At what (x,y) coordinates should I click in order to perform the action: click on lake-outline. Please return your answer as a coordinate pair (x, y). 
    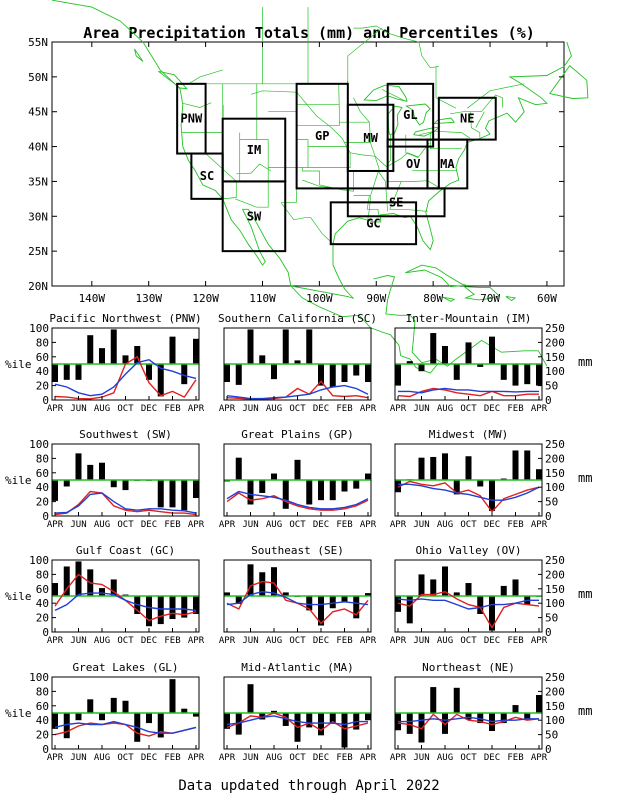
    Looking at the image, I should click on (395, 120).